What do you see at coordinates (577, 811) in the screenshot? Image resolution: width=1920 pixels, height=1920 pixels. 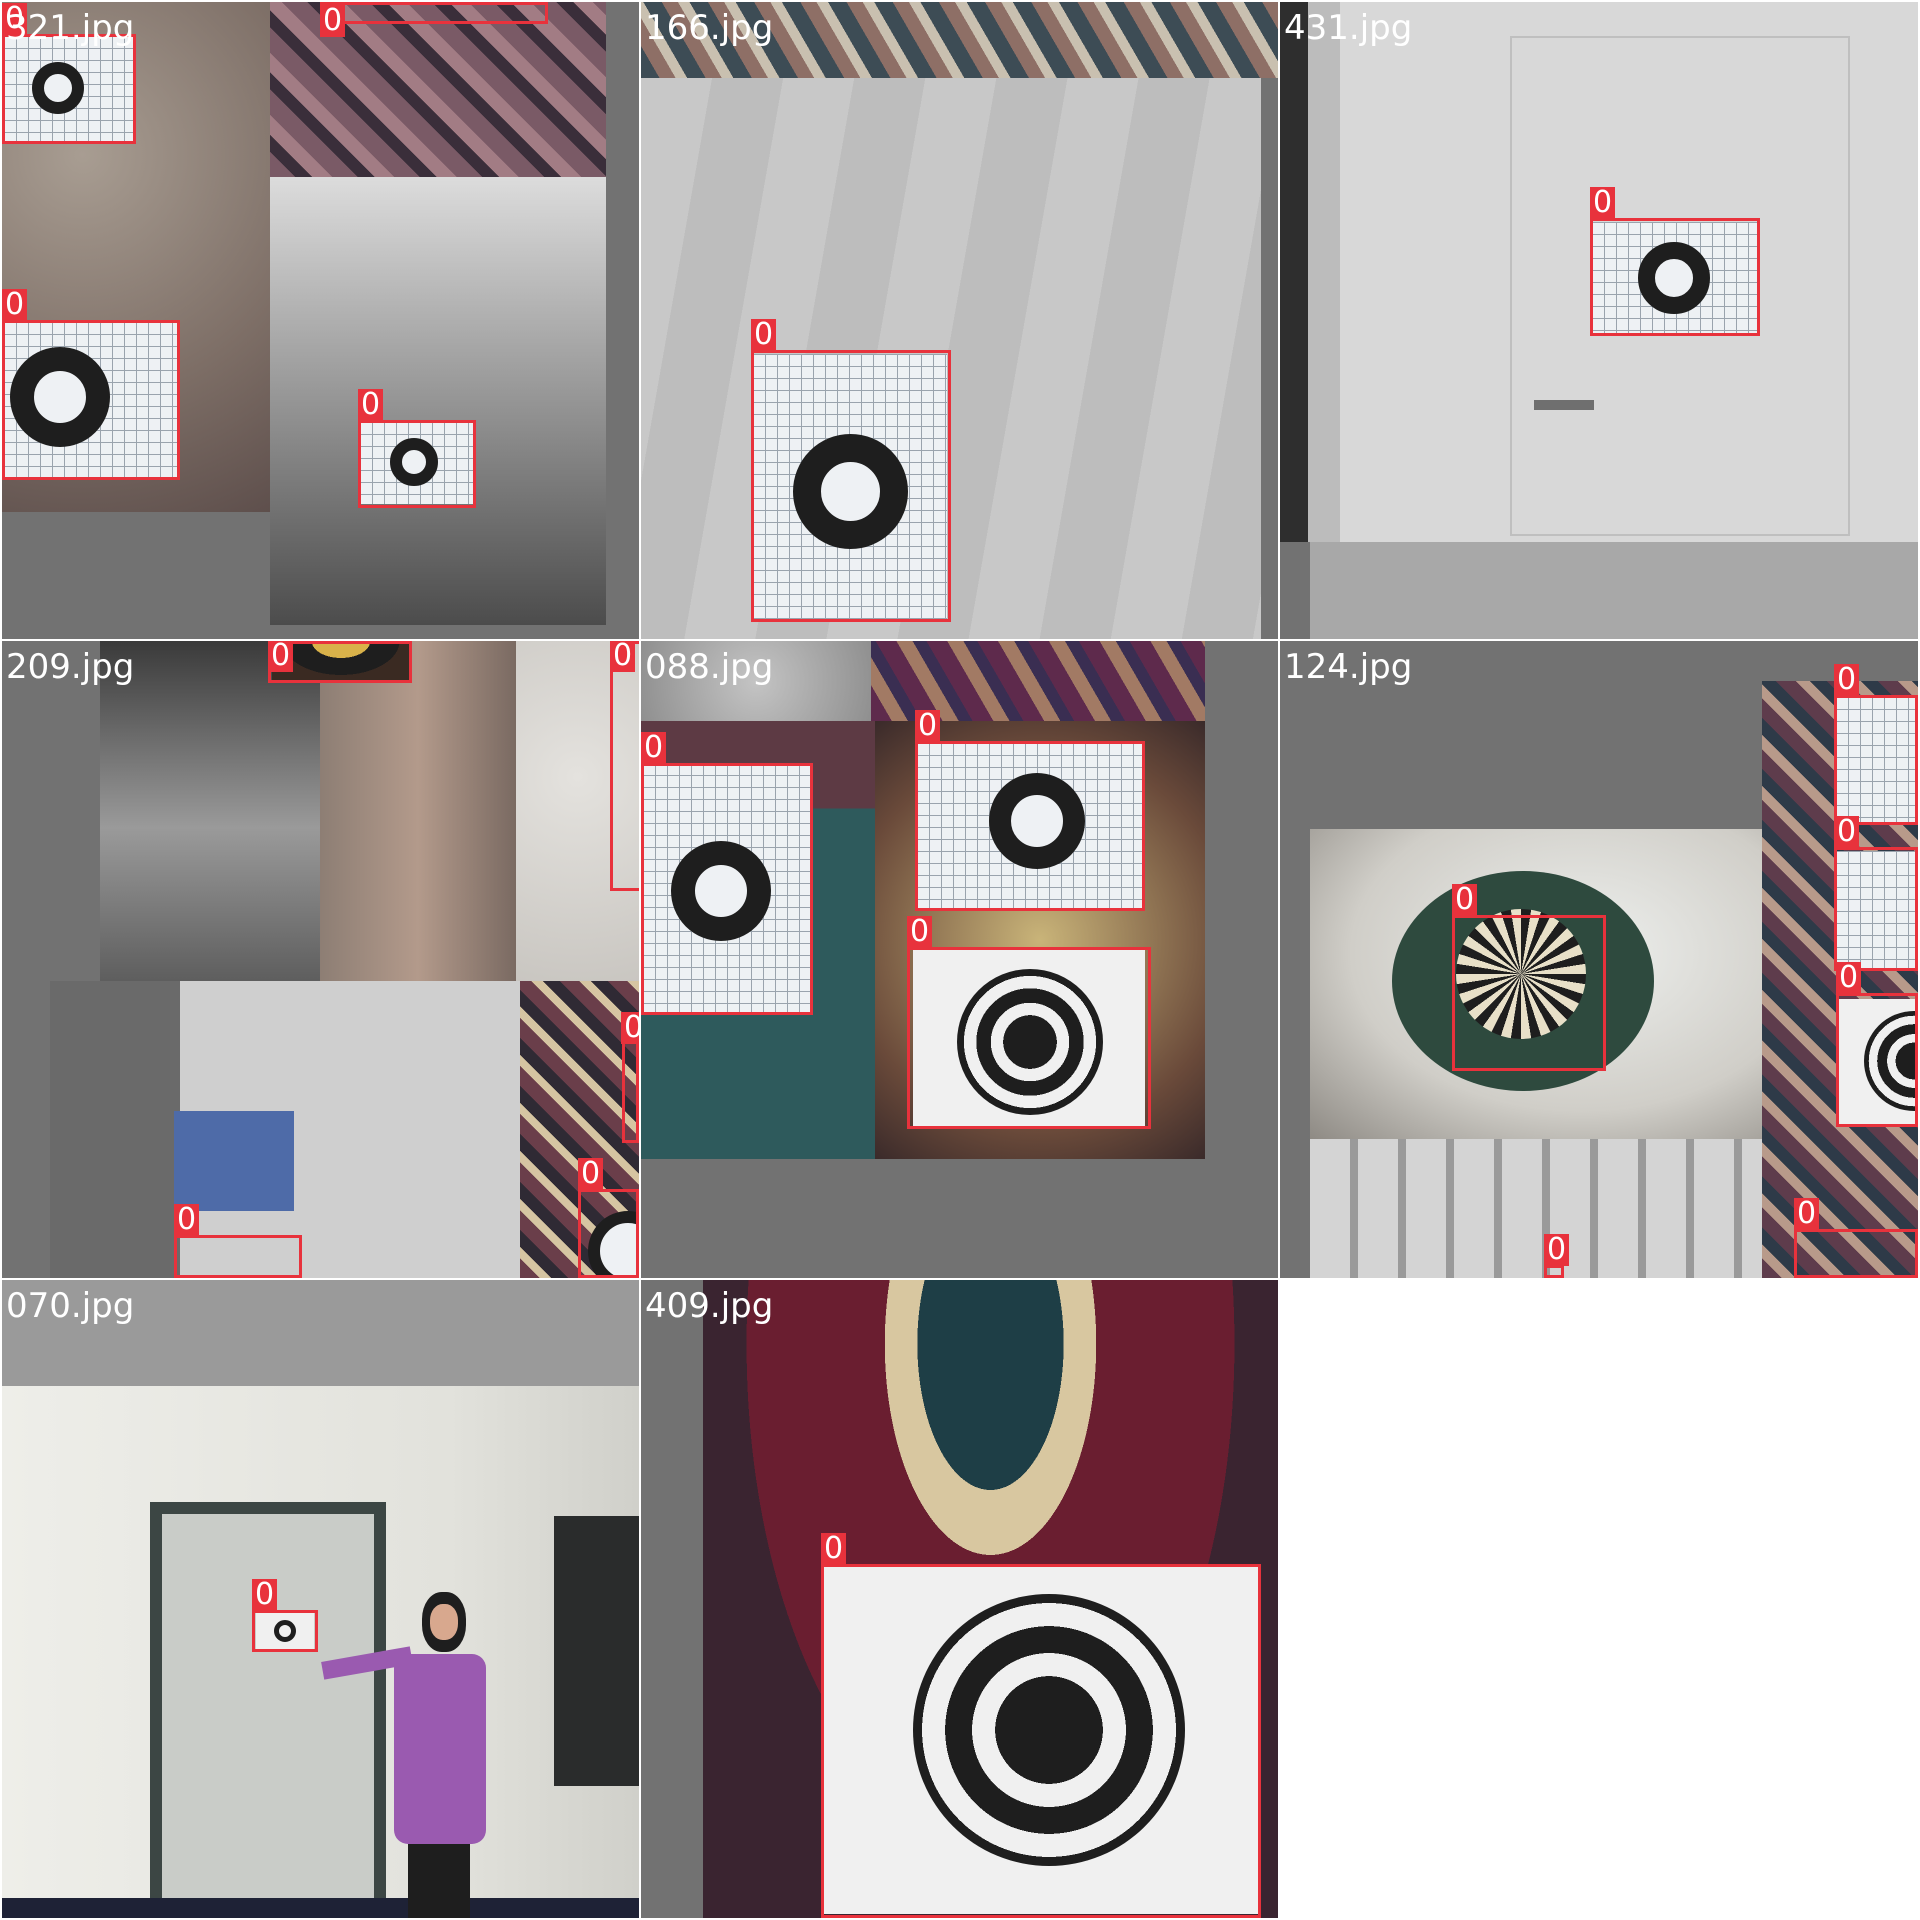 I see `fabric-region` at bounding box center [577, 811].